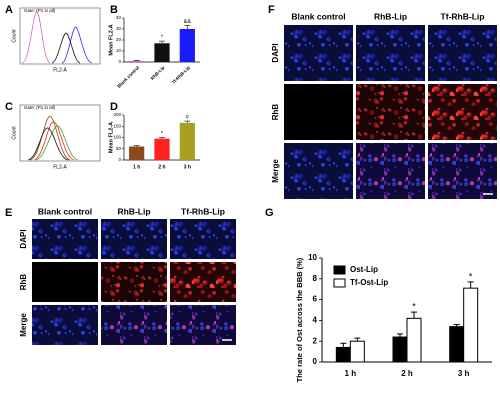 Image resolution: width=500 pixels, height=397 pixels. Describe the element at coordinates (114, 107) in the screenshot. I see `panel-label: D` at that location.